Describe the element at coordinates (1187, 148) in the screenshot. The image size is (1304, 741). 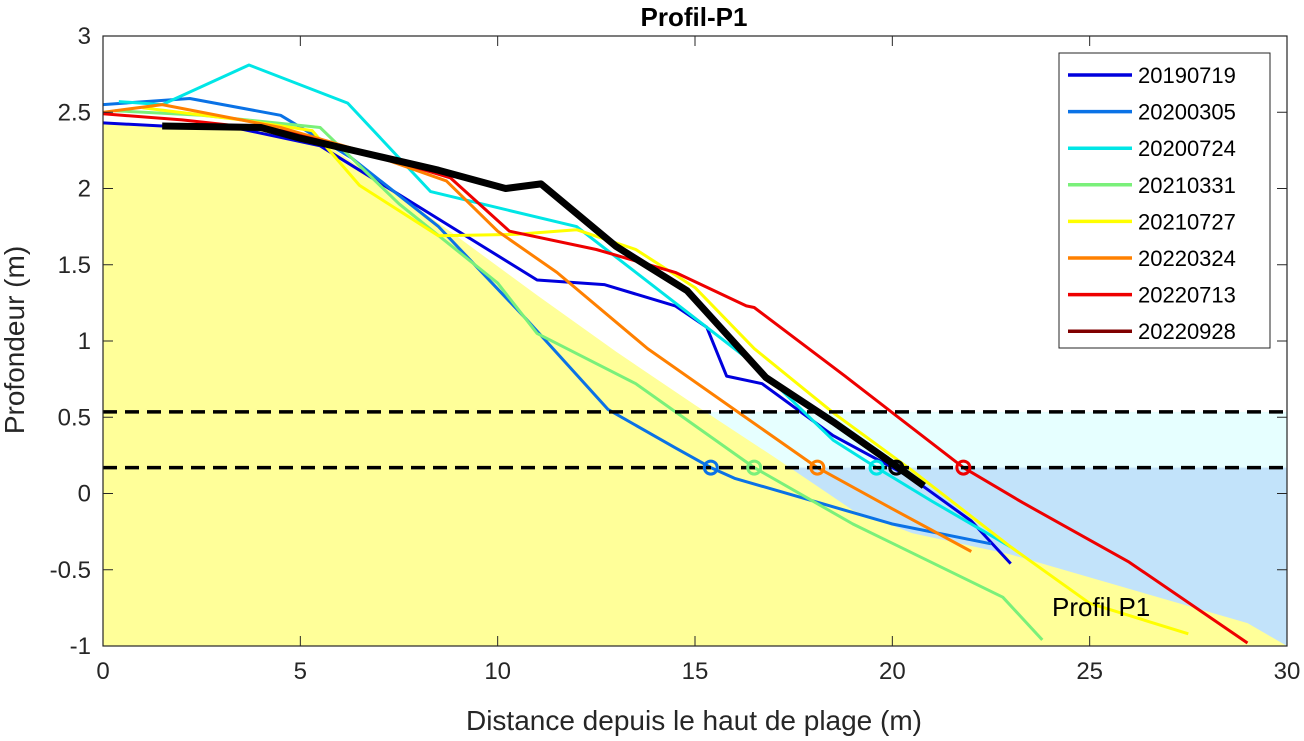
I see `legend-label-20200724: 20200724` at that location.